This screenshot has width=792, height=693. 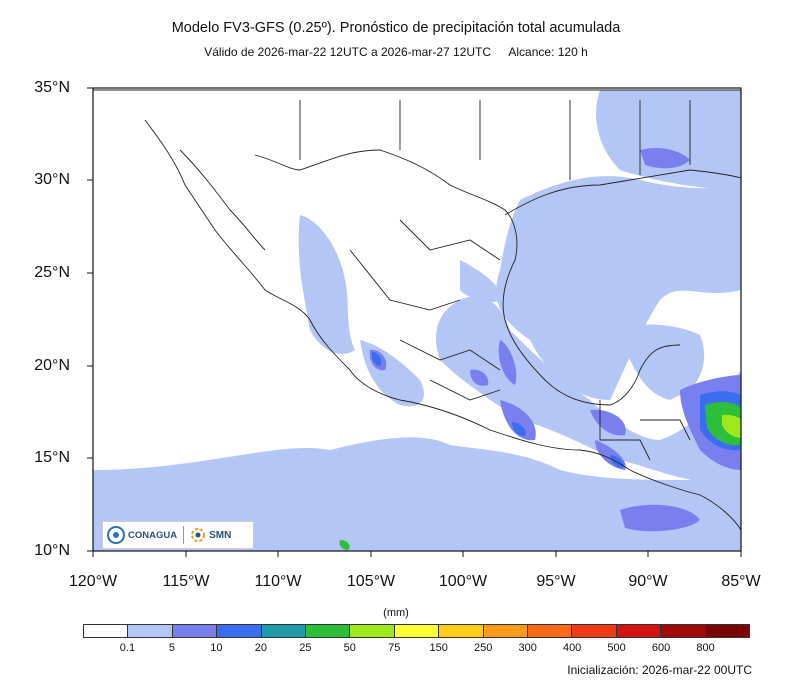 What do you see at coordinates (52, 87) in the screenshot?
I see `lat-label-35: 35°N` at bounding box center [52, 87].